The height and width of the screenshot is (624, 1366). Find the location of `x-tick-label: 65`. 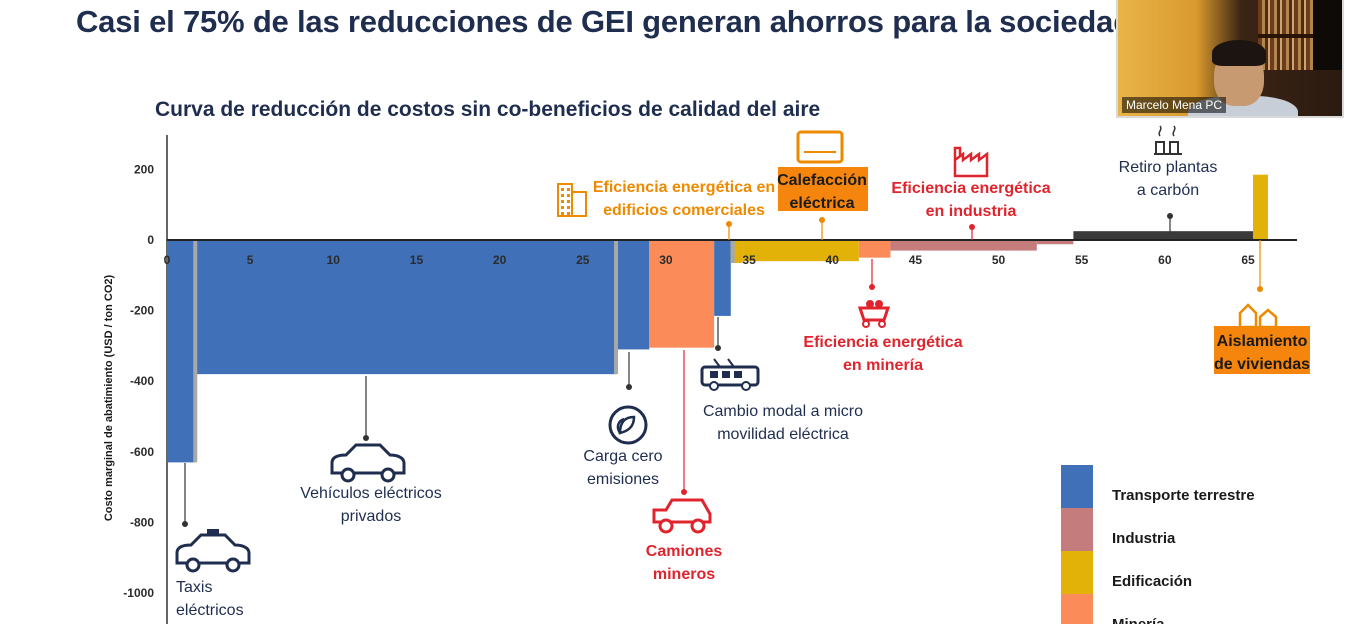

x-tick-label: 65 is located at coordinates (1248, 260).